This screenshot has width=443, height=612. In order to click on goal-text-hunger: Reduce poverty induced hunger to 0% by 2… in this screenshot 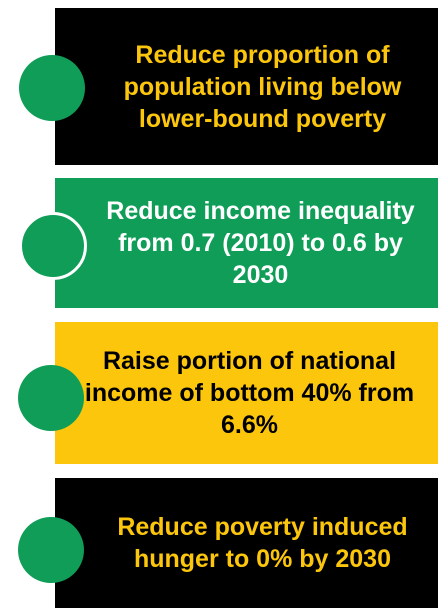, I will do `click(262, 543)`.